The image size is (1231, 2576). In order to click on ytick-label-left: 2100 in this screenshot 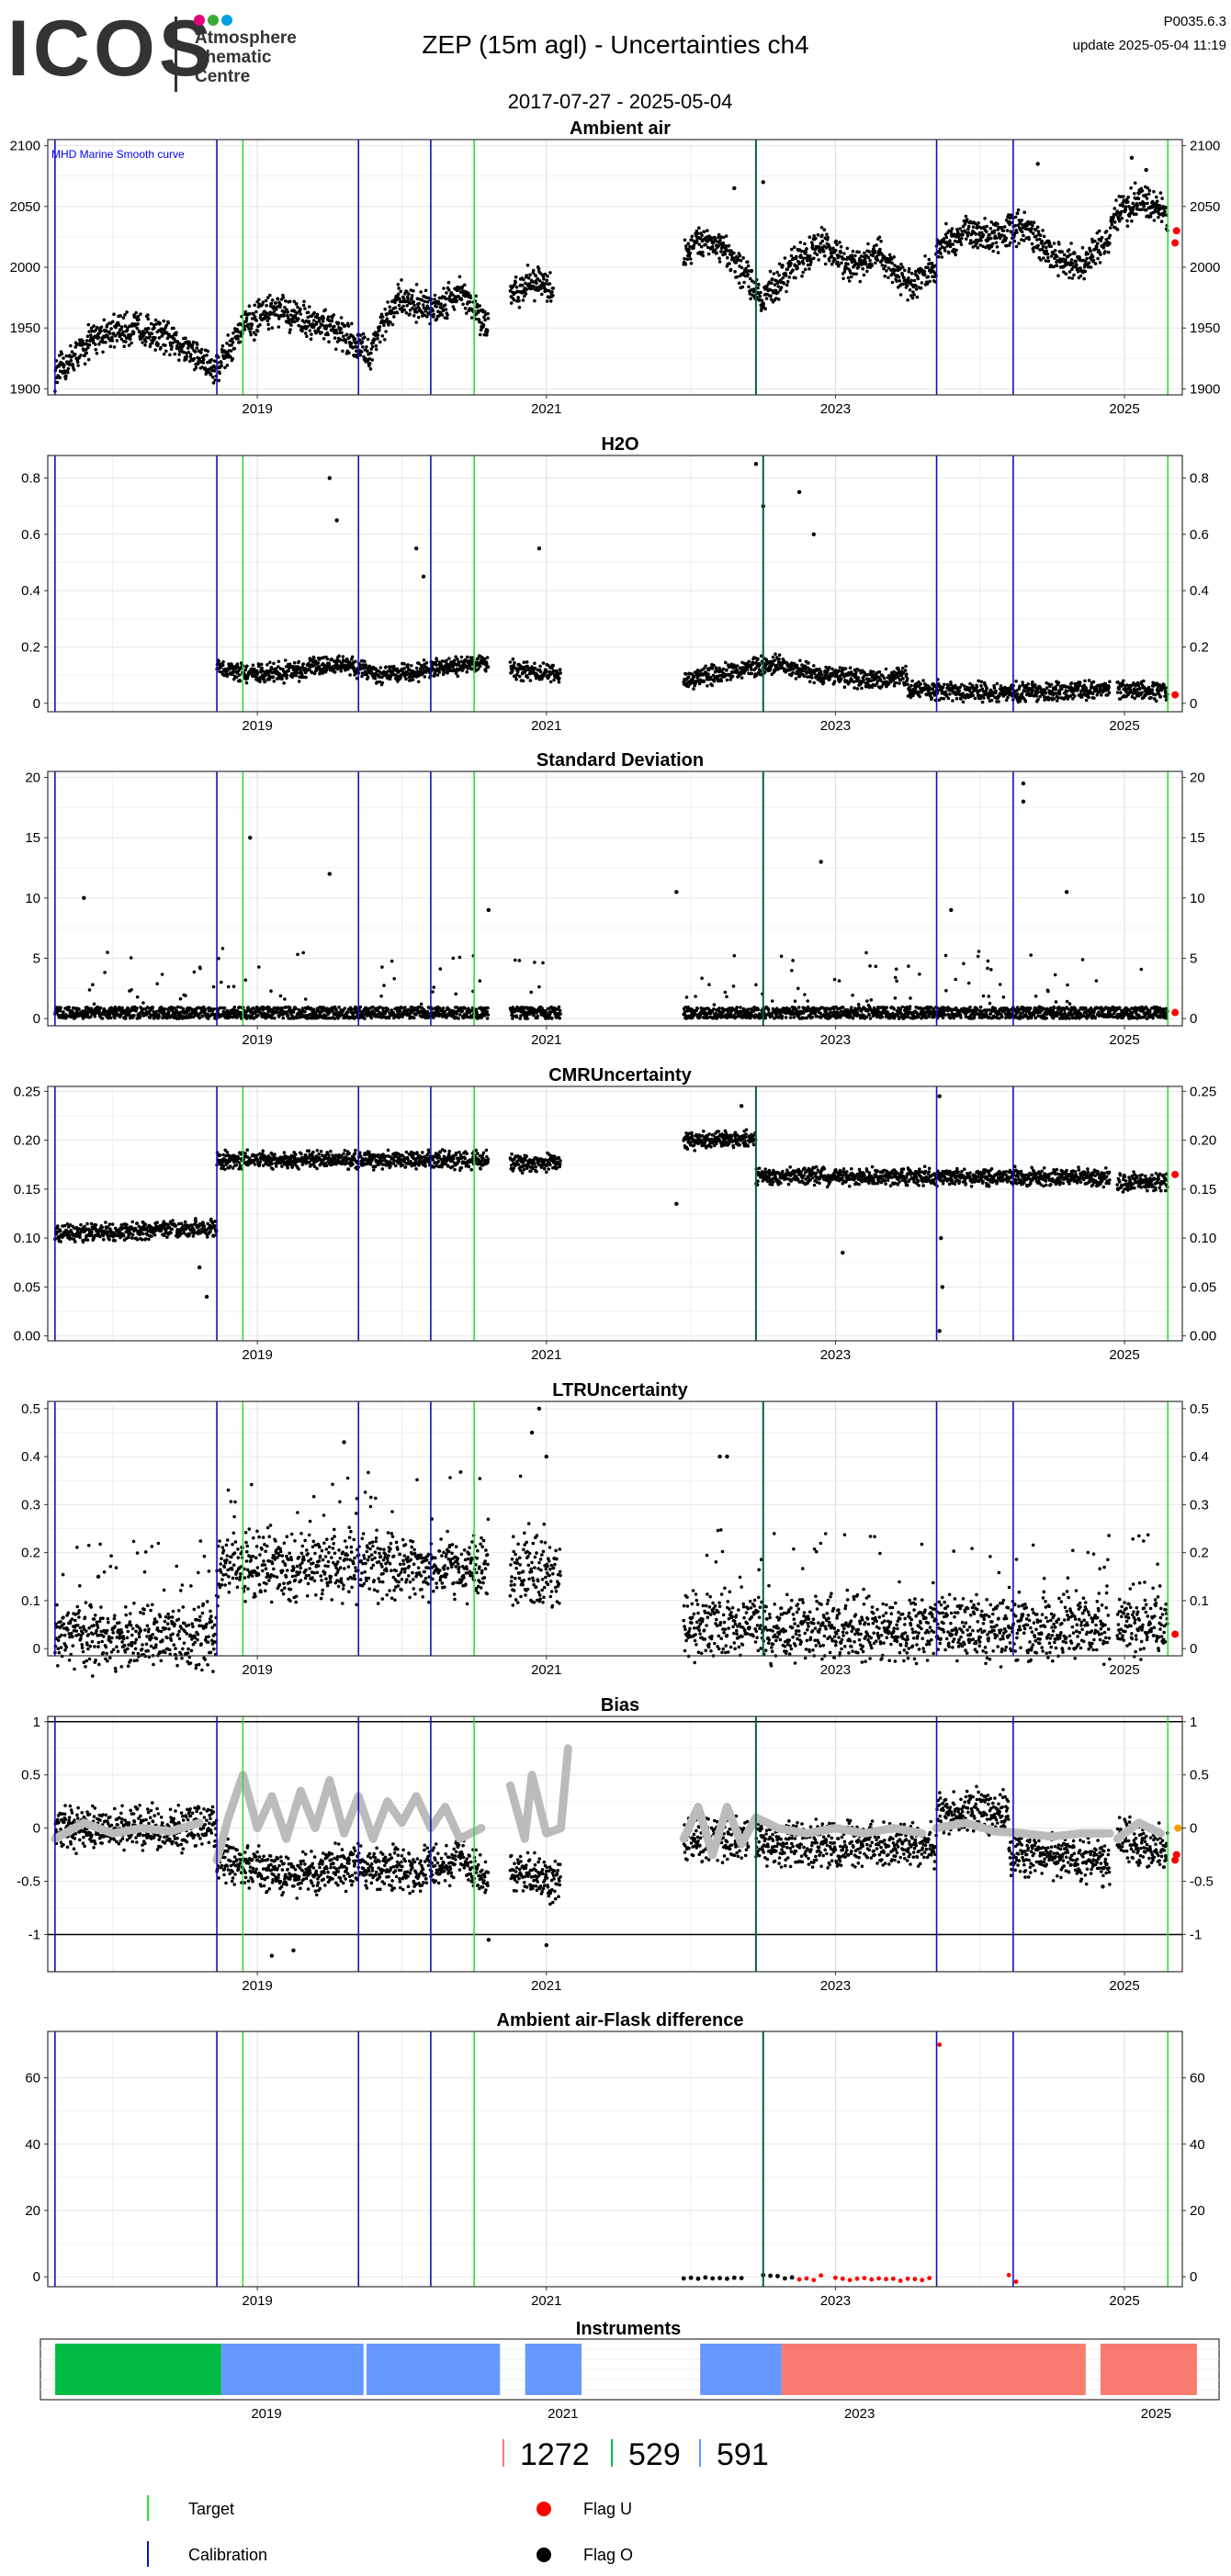, I will do `click(25, 146)`.